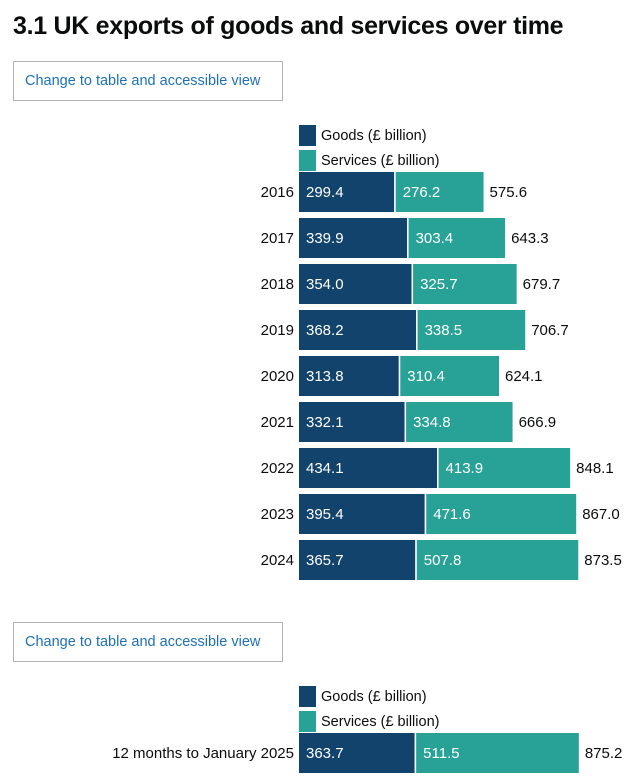 The width and height of the screenshot is (639, 781). I want to click on total-value-label: 666.9, so click(538, 422).